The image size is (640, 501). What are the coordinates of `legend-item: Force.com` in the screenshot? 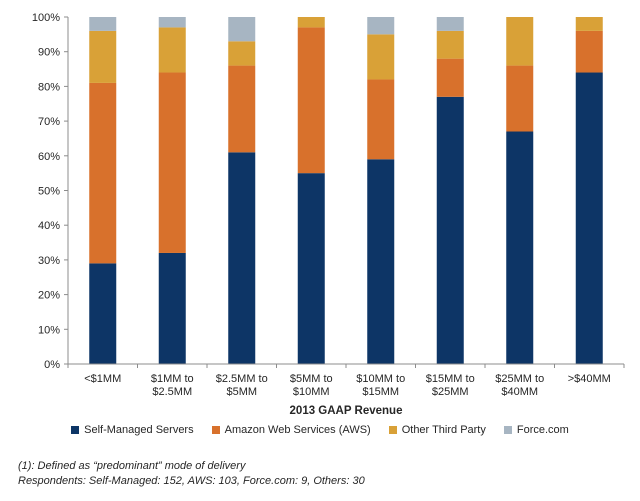 It's located at (536, 430).